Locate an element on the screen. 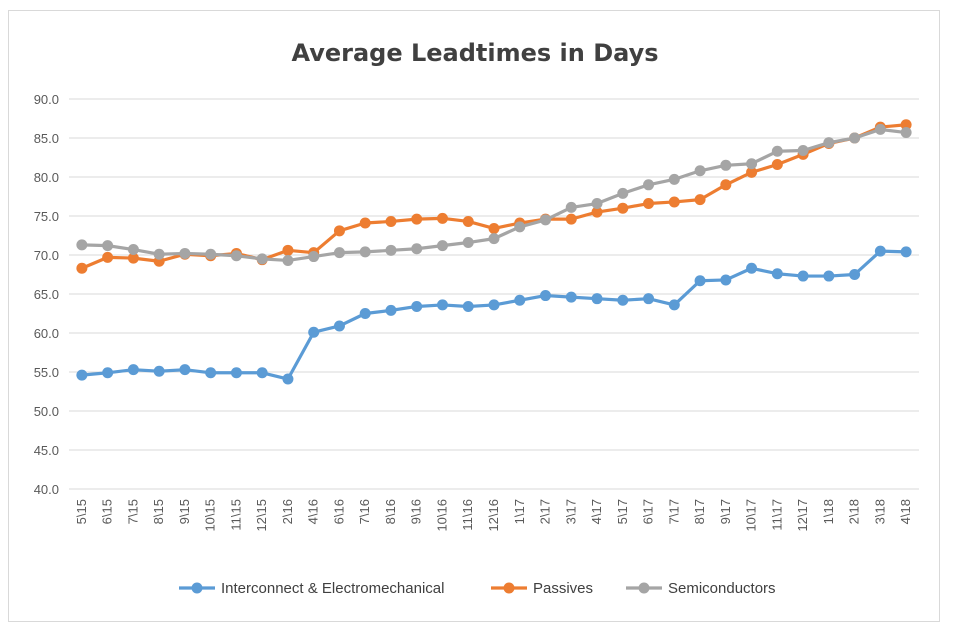 This screenshot has width=960, height=640. chart-title: Average Leadtimes in Days is located at coordinates (474, 53).